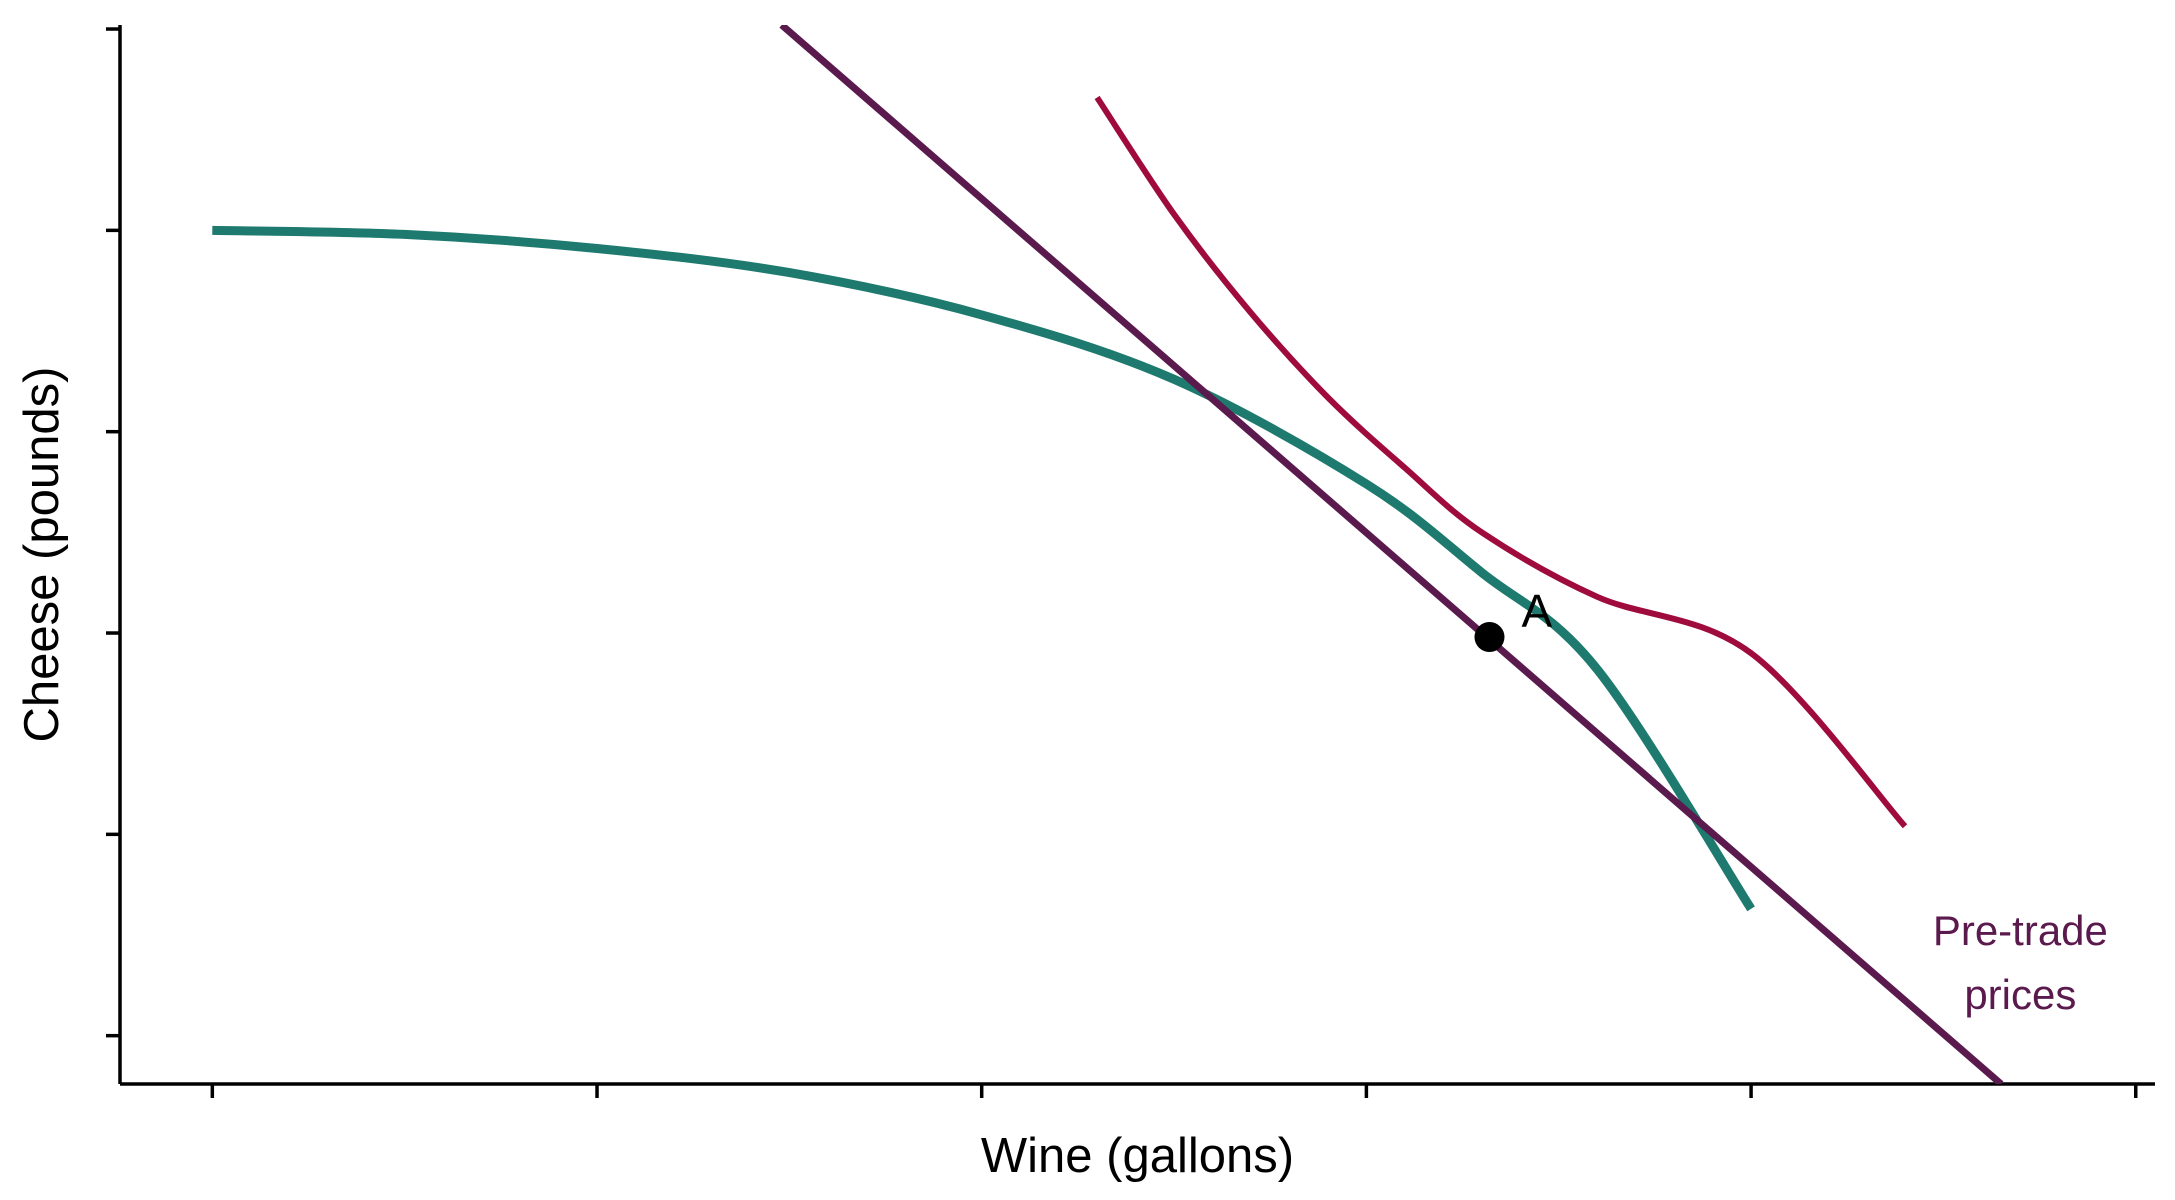  Describe the element at coordinates (2020, 962) in the screenshot. I see `annotation-label: Pre-trade prices` at that location.